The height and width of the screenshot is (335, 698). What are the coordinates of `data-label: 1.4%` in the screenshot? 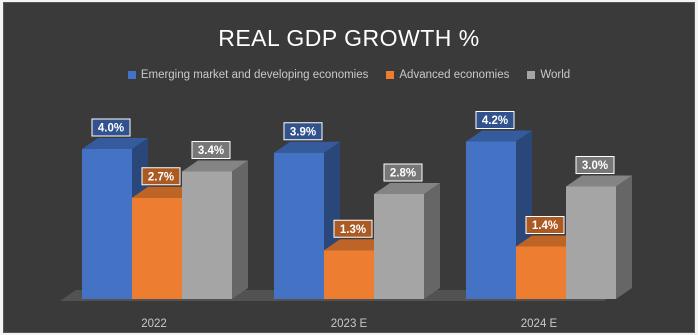 It's located at (545, 226).